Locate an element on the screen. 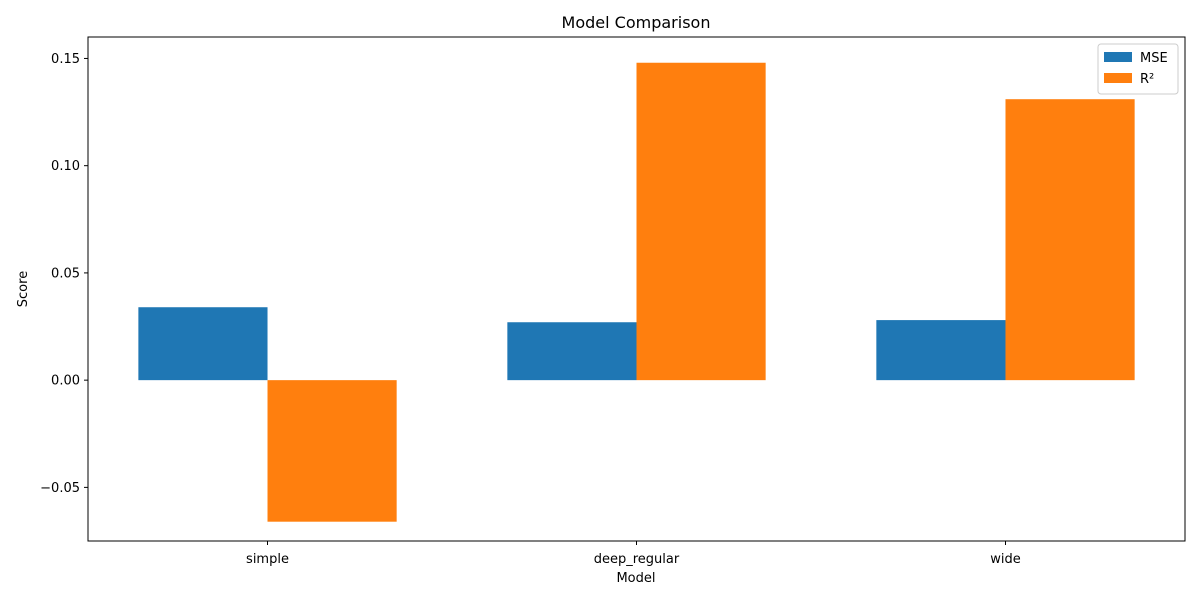 Image resolution: width=1200 pixels, height=600 pixels. x-axis: simple deep_regular wide is located at coordinates (633, 554).